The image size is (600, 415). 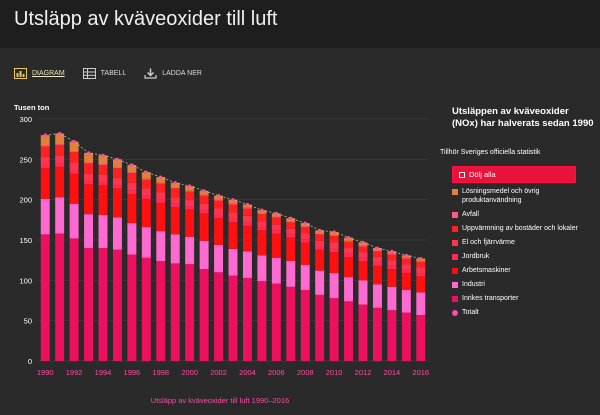 I want to click on legend-item: Arbetsmaskiner, so click(x=524, y=270).